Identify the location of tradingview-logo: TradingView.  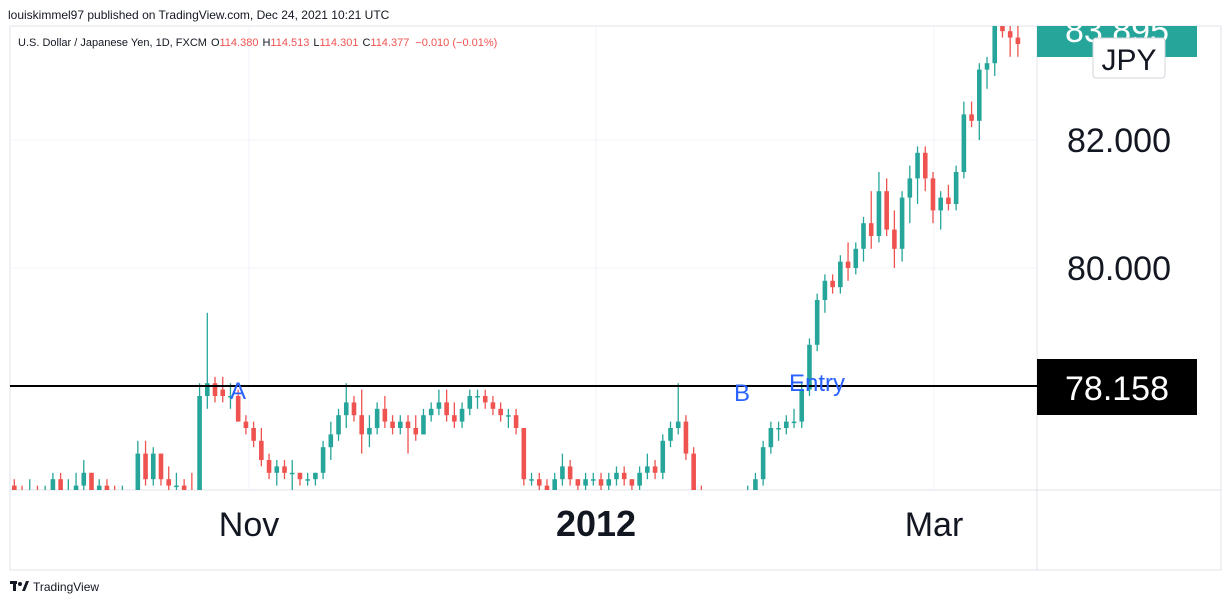
(54, 587).